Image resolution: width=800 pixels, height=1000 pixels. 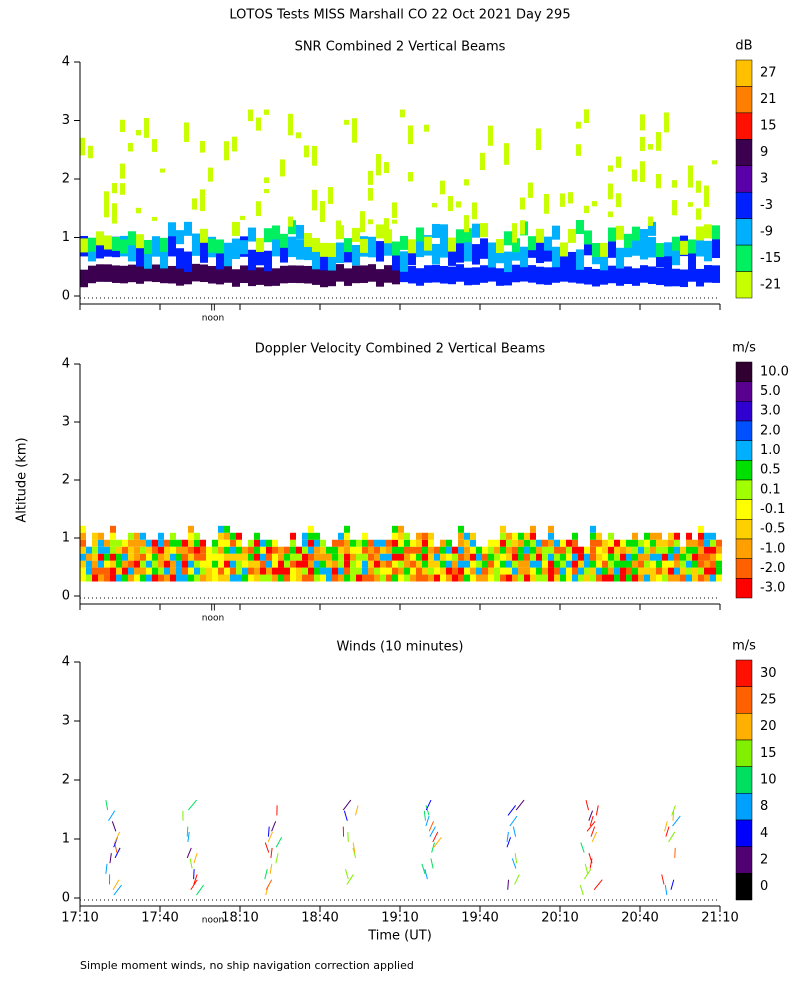 What do you see at coordinates (772, 509) in the screenshot?
I see `colorbar-label: -0.1` at bounding box center [772, 509].